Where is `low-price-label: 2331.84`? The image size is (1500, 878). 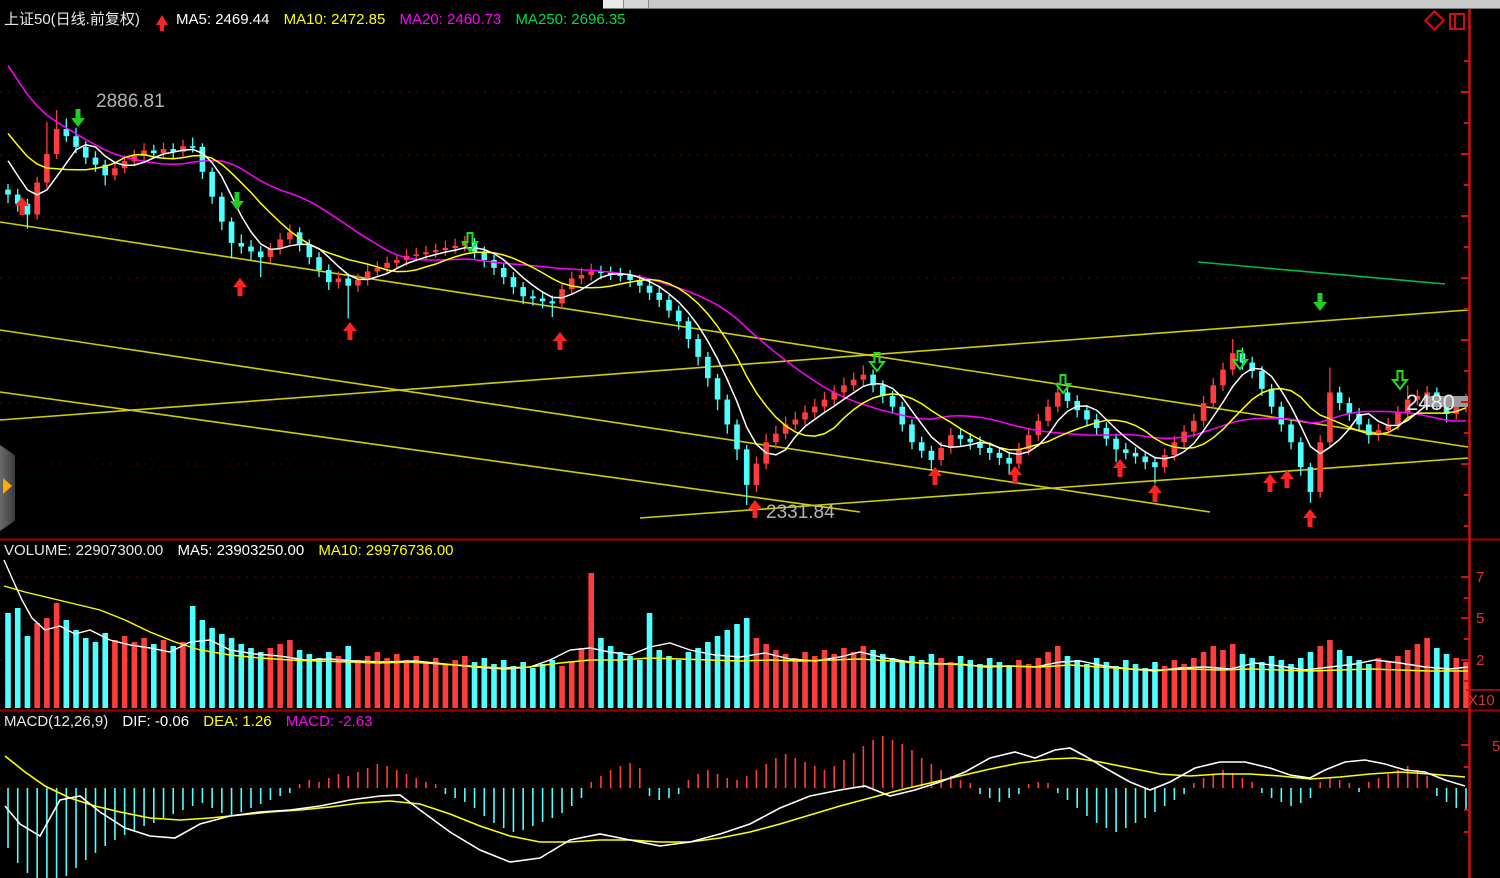 low-price-label: 2331.84 is located at coordinates (800, 512).